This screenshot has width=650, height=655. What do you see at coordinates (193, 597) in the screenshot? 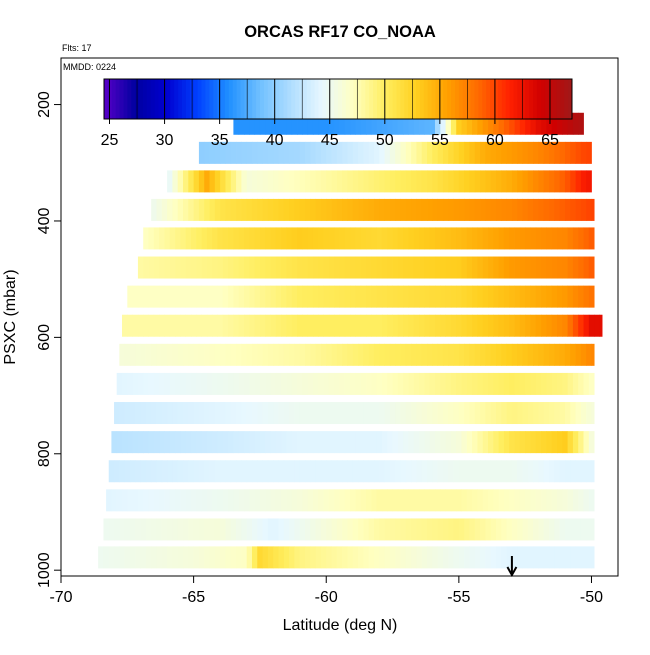
I see `x-tick-label: -65` at bounding box center [193, 597].